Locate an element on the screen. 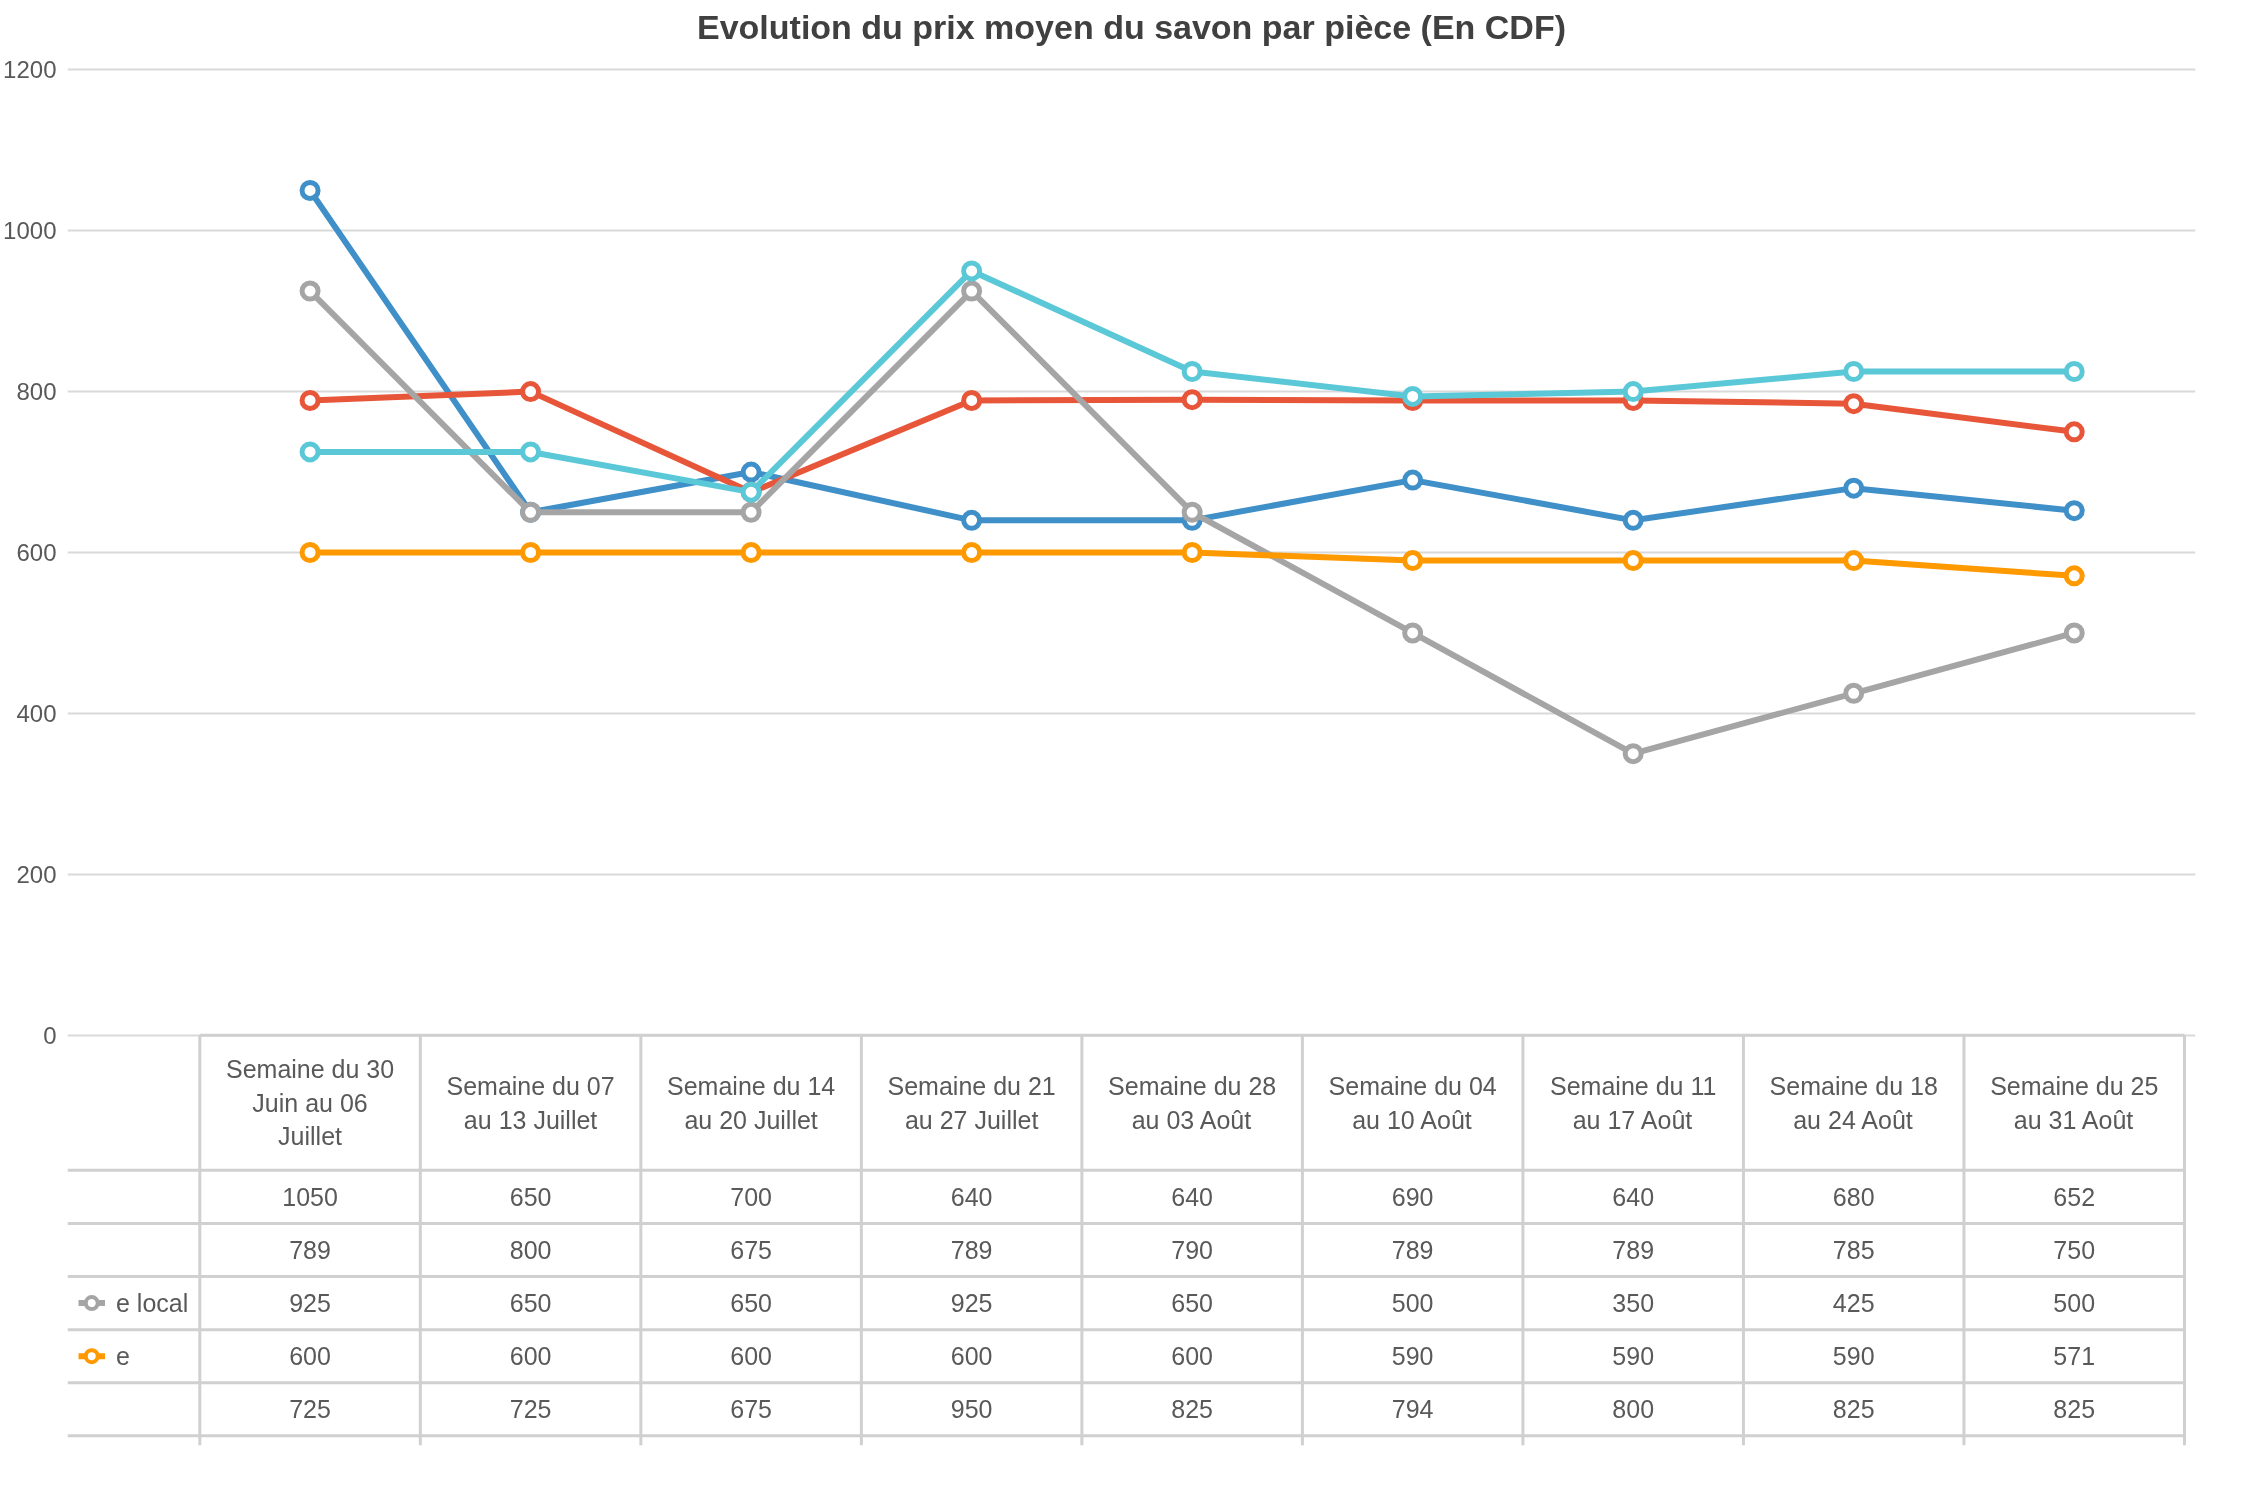  data-label: 700 is located at coordinates (751, 1196).